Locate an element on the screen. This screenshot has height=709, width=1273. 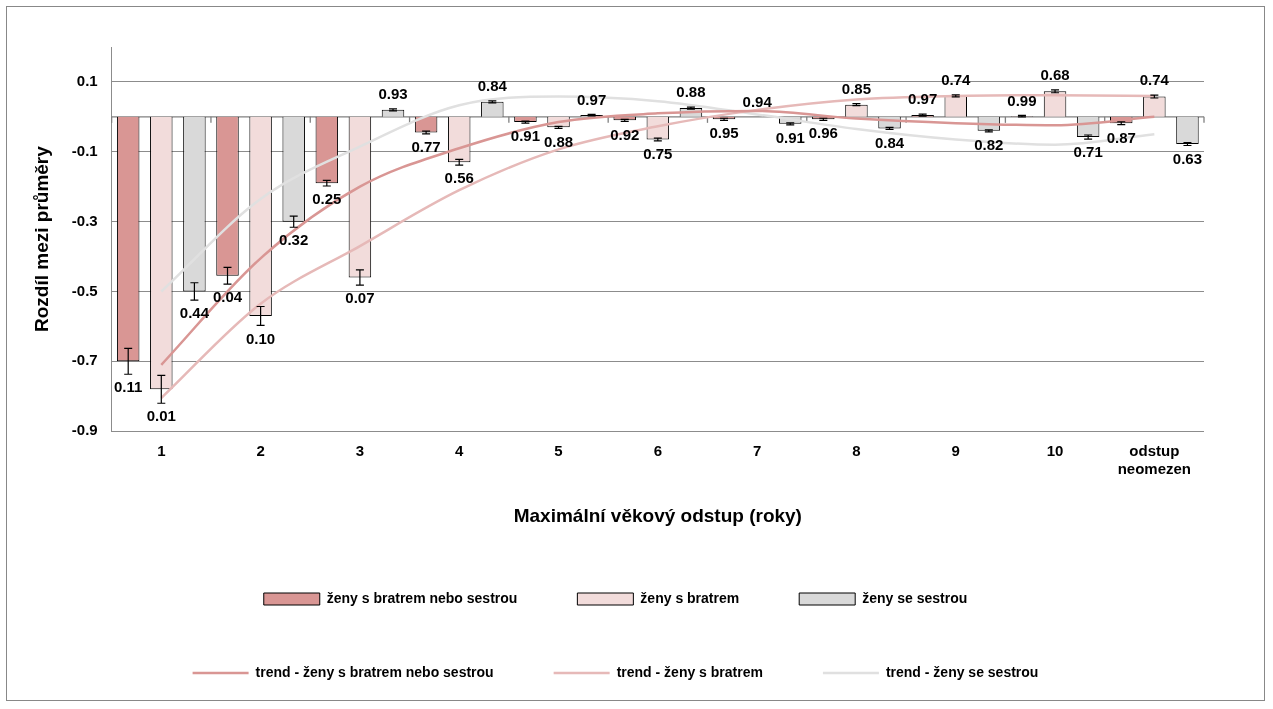
annotation: 0.99 is located at coordinates (1022, 100).